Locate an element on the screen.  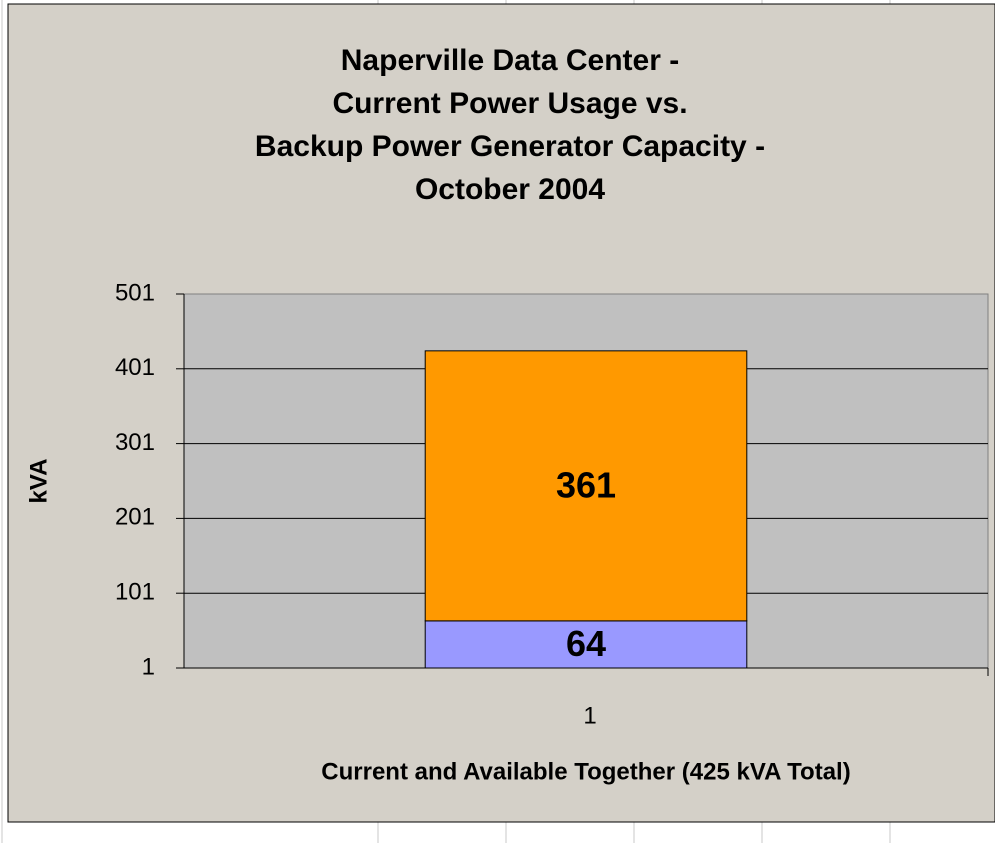
data-label: 64 is located at coordinates (586, 643).